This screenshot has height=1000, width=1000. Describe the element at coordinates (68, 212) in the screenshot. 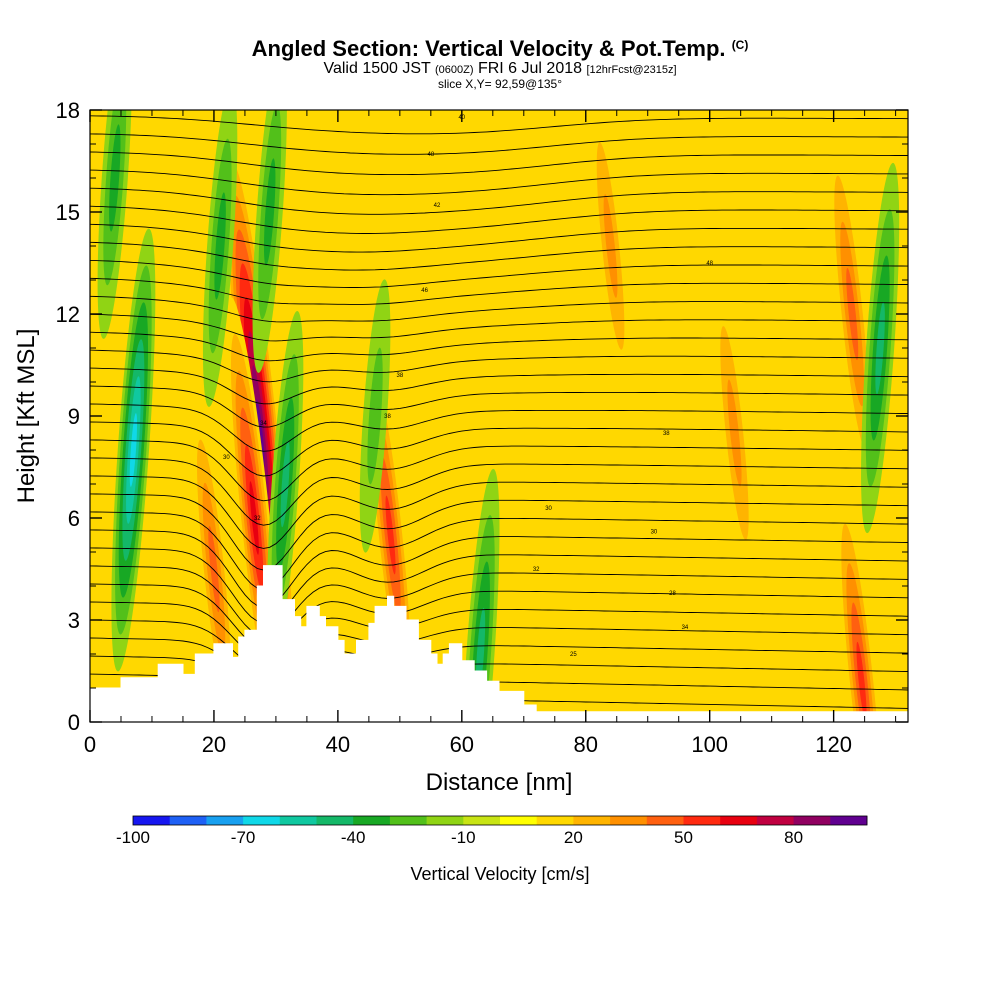

I see `y-tick-label: 15` at that location.